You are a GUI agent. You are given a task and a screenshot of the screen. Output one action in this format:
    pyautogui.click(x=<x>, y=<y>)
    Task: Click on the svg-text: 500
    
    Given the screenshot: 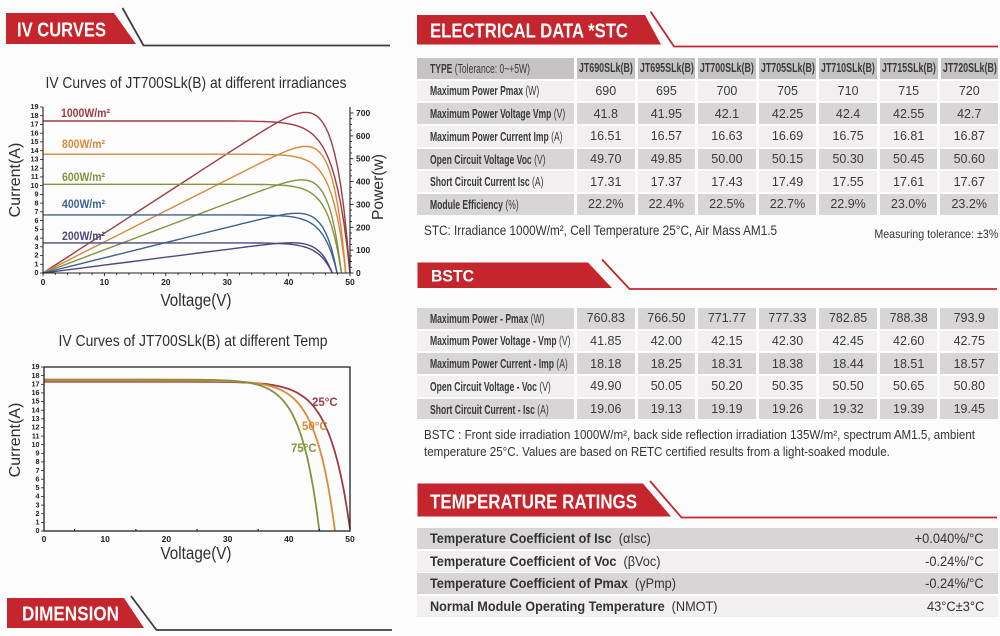 What is the action you would take?
    pyautogui.click(x=363, y=159)
    